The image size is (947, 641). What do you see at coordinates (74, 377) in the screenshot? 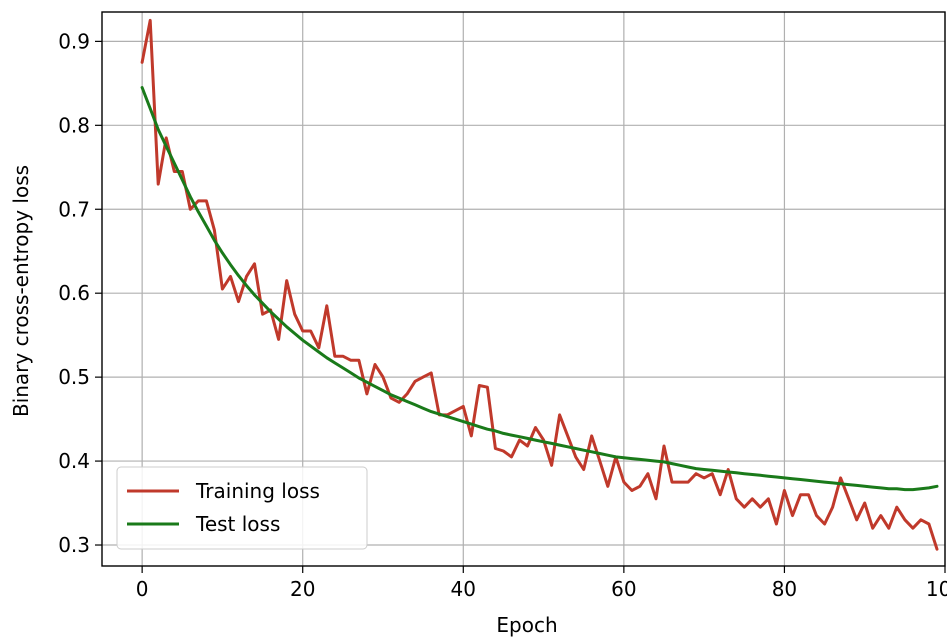
I see `y-tick-label: 0.5` at bounding box center [74, 377].